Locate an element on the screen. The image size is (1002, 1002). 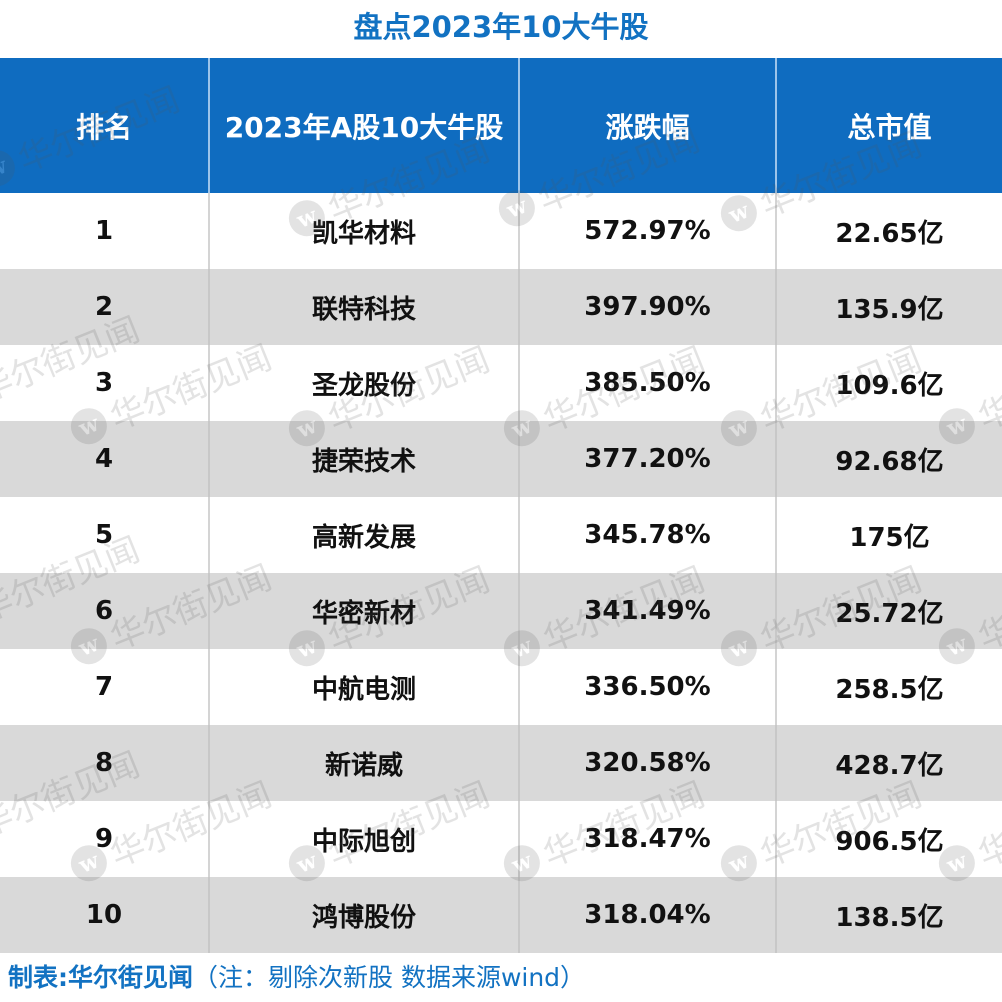
table-row: 10 鸿博股份 318.04% 138.5亿 is located at coordinates (501, 915).